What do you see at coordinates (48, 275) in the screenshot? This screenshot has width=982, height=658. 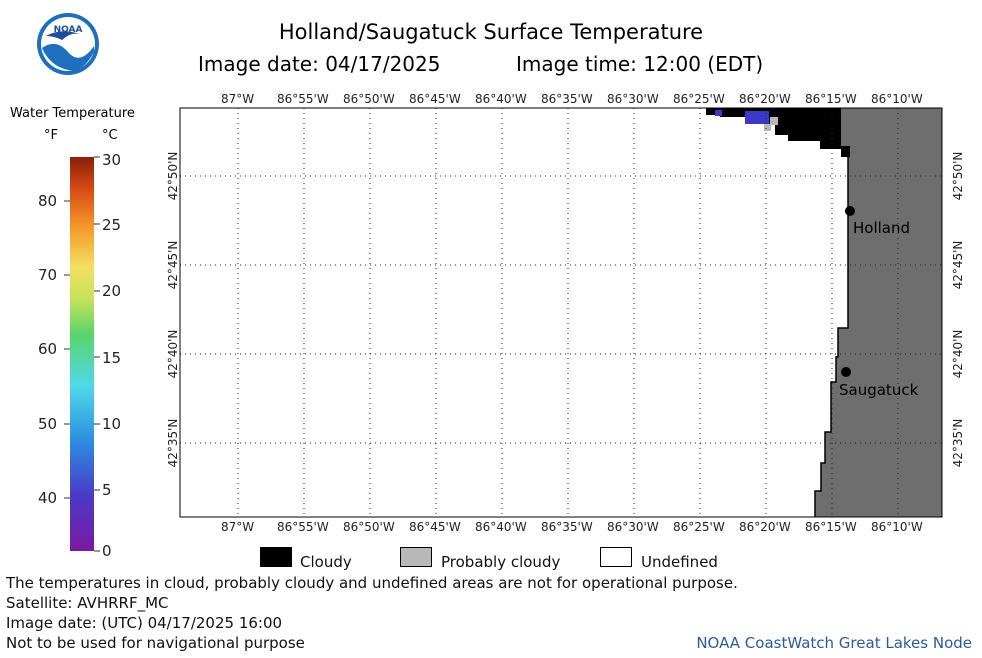 I see `f-tick: 70` at bounding box center [48, 275].